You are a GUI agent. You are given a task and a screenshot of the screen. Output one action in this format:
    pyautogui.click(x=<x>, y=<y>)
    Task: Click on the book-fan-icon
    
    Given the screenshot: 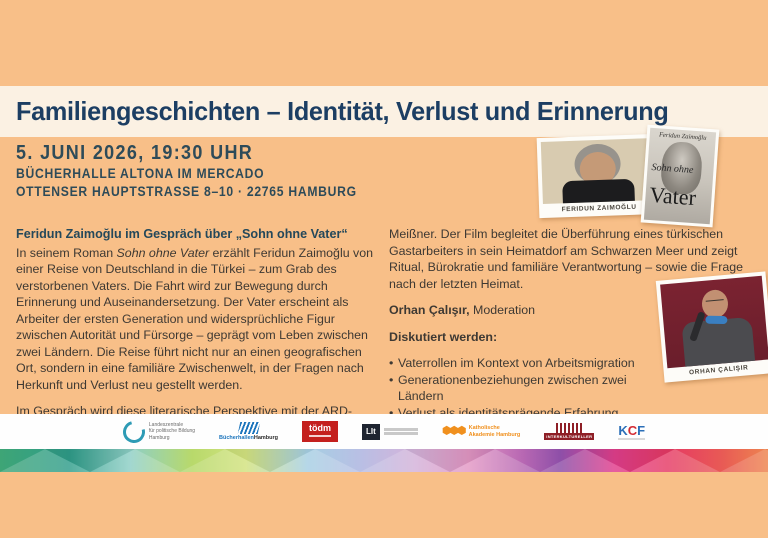 What is the action you would take?
    pyautogui.click(x=248, y=428)
    